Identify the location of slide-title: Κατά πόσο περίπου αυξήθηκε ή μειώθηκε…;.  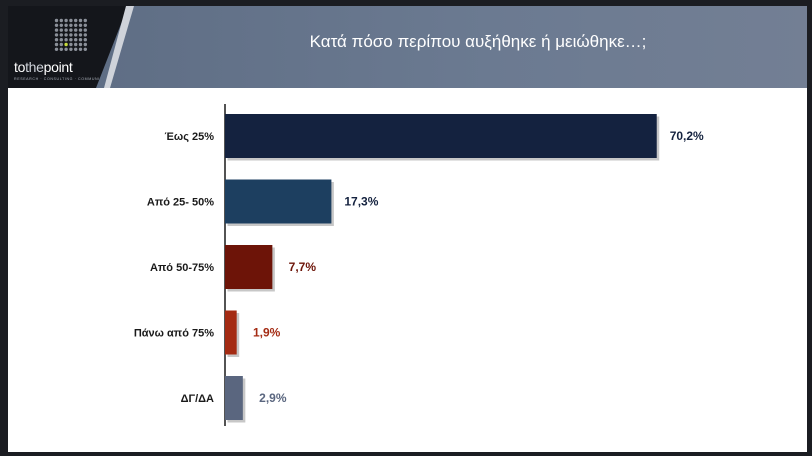
(478, 41).